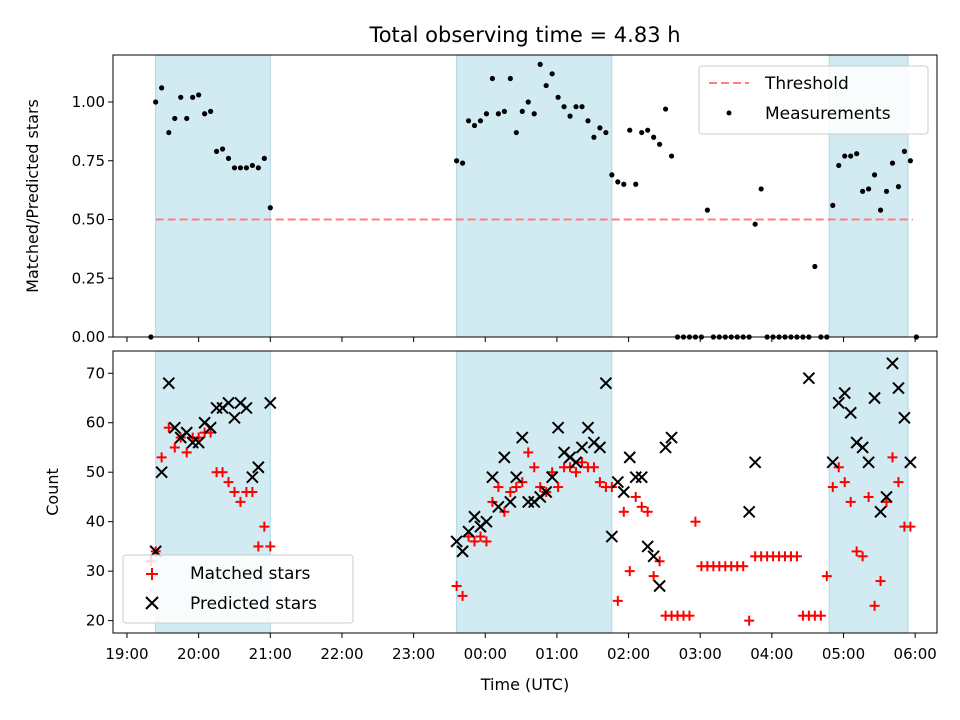 The image size is (960, 720). I want to click on x-tick-label: 19:00, so click(126, 654).